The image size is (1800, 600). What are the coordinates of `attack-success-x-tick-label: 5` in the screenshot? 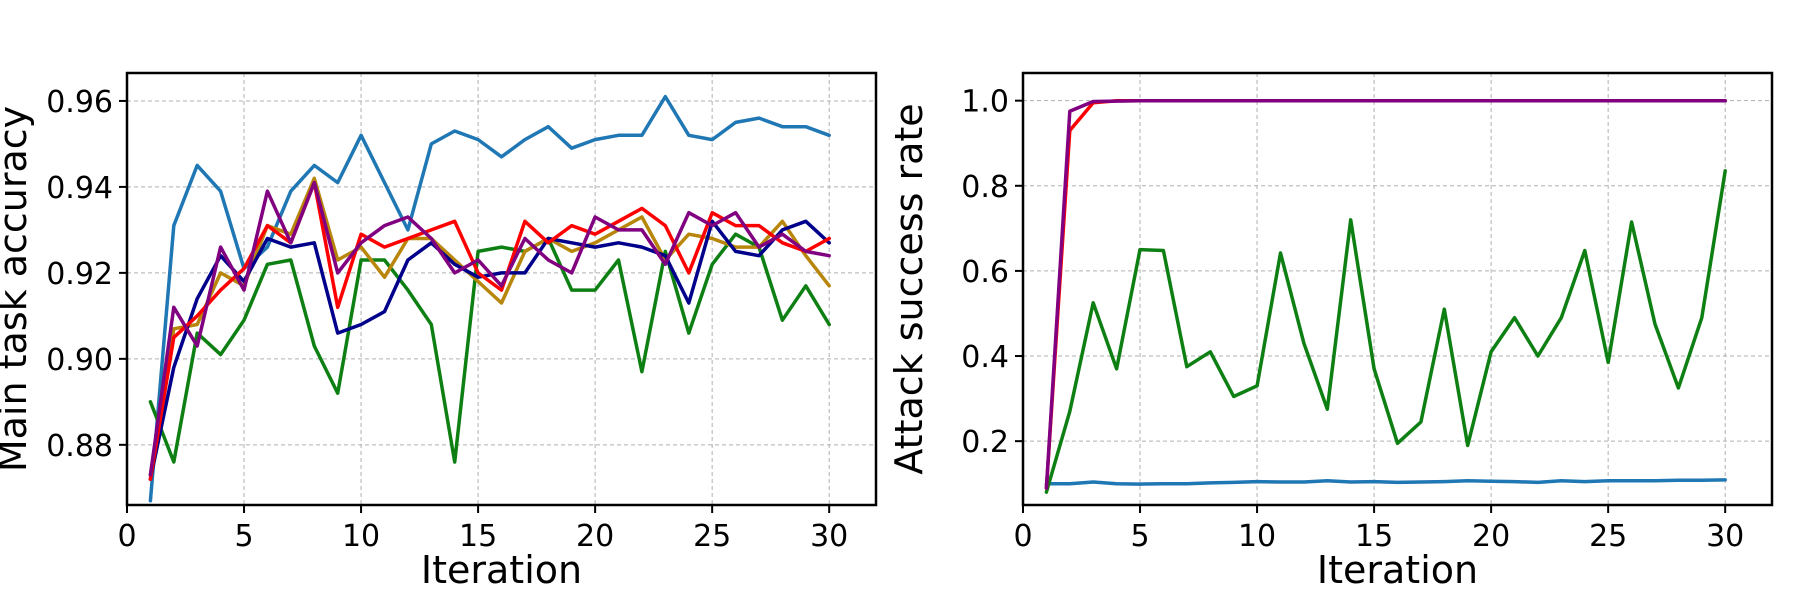 It's located at (1139, 536).